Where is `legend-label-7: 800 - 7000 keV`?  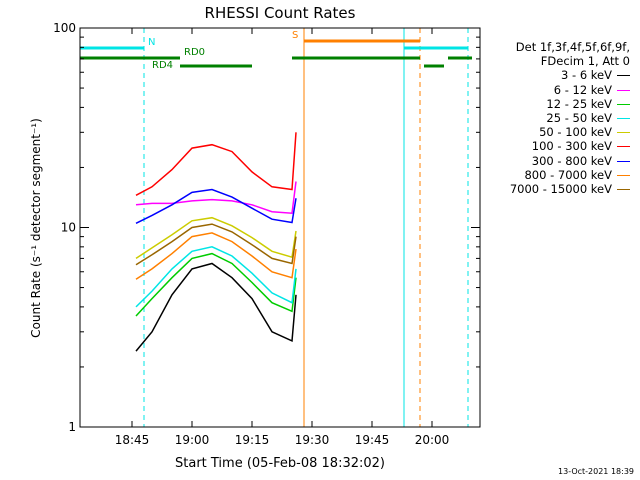
legend-label-7: 800 - 7000 keV is located at coordinates (568, 174).